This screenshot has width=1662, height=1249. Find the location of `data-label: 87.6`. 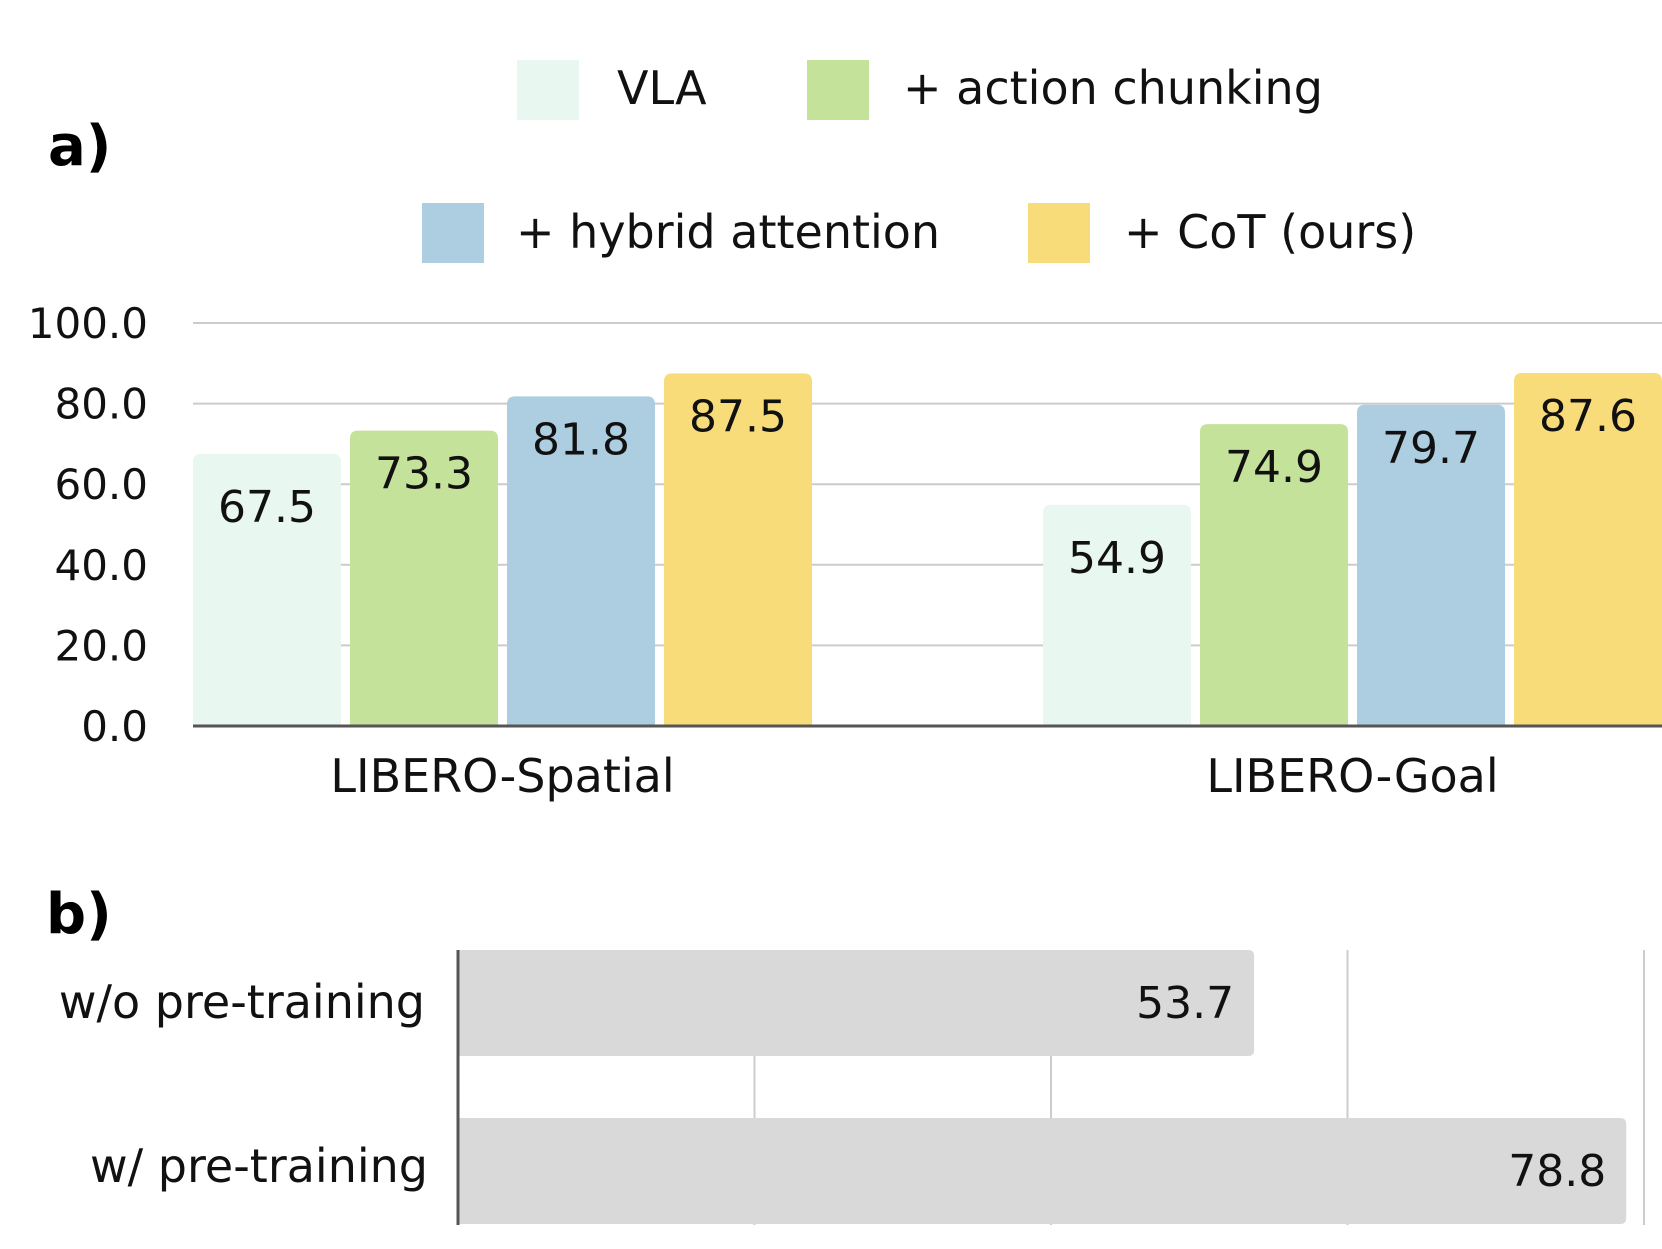

data-label: 87.6 is located at coordinates (1588, 416).